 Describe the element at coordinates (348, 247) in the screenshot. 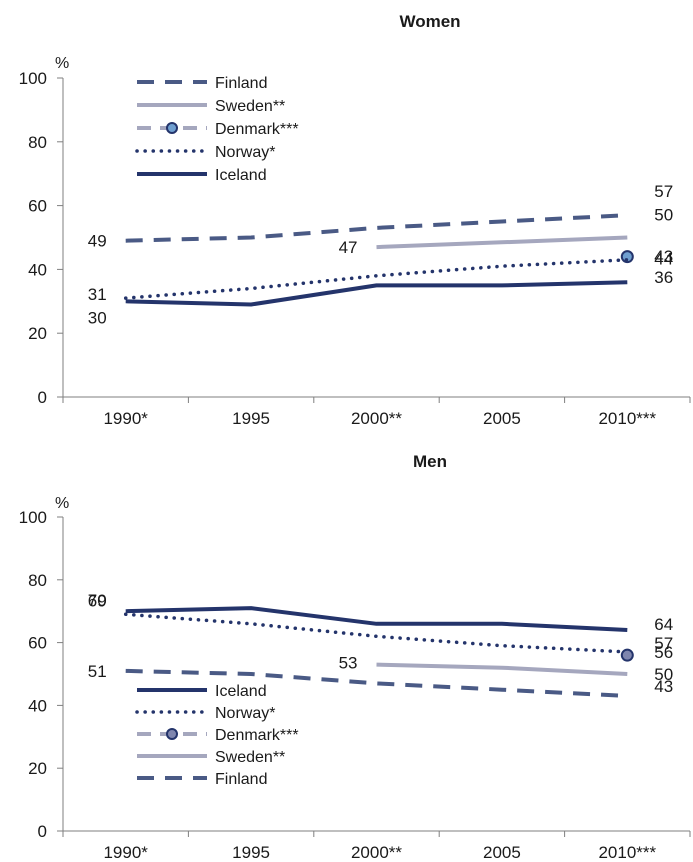

I see `data-label: 47` at that location.